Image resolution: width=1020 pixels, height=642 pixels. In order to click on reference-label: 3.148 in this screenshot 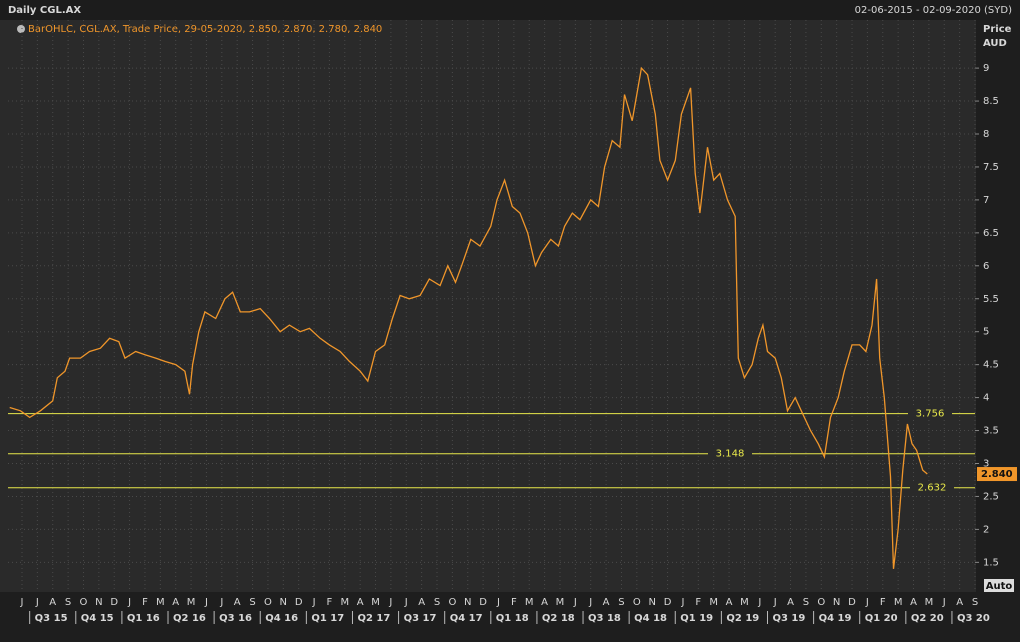, I will do `click(730, 454)`.